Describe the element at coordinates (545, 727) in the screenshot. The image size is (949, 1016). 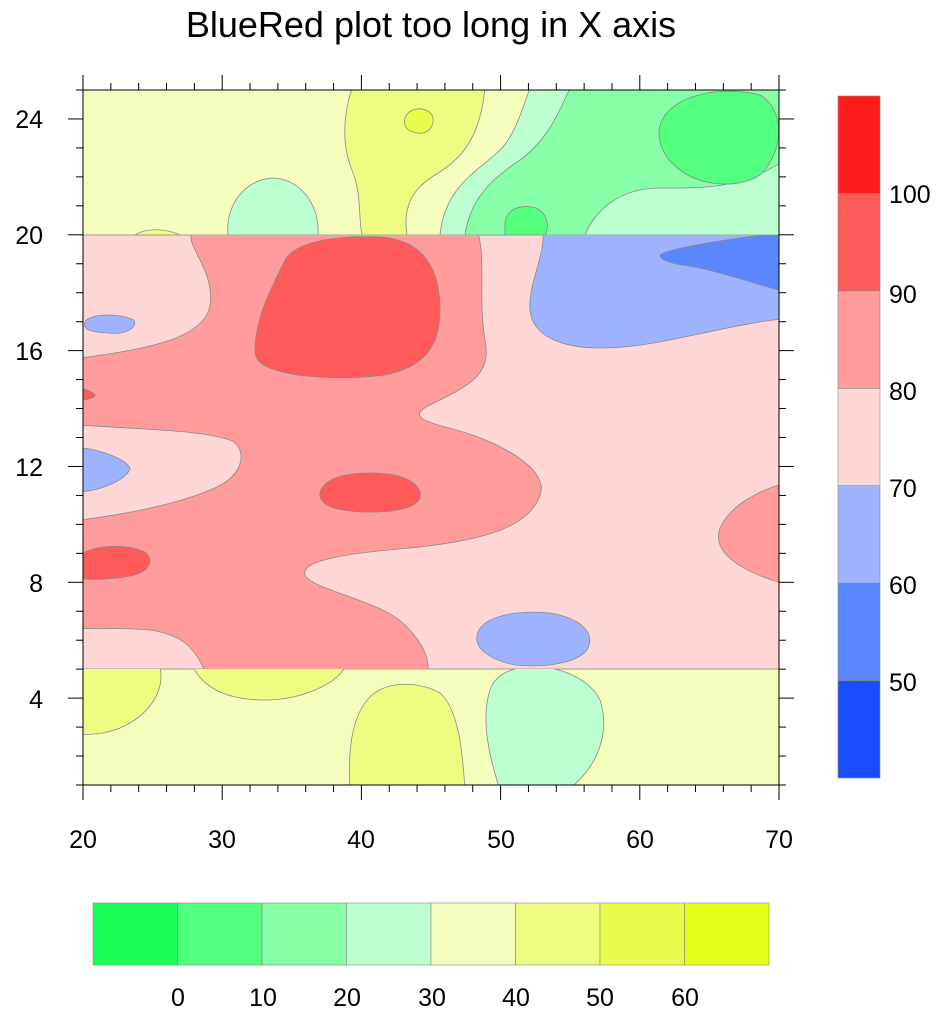
I see `bottom-band-green-light` at that location.